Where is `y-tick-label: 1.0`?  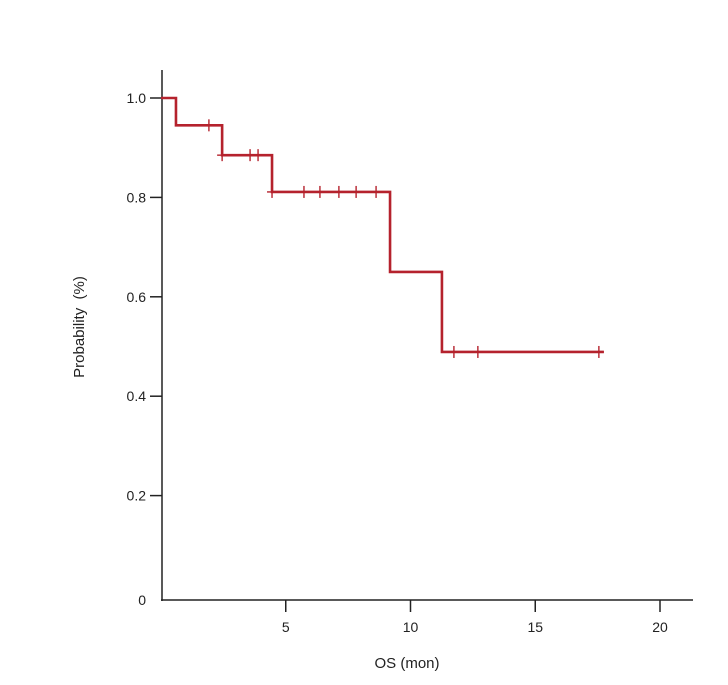
y-tick-label: 1.0 is located at coordinates (137, 98).